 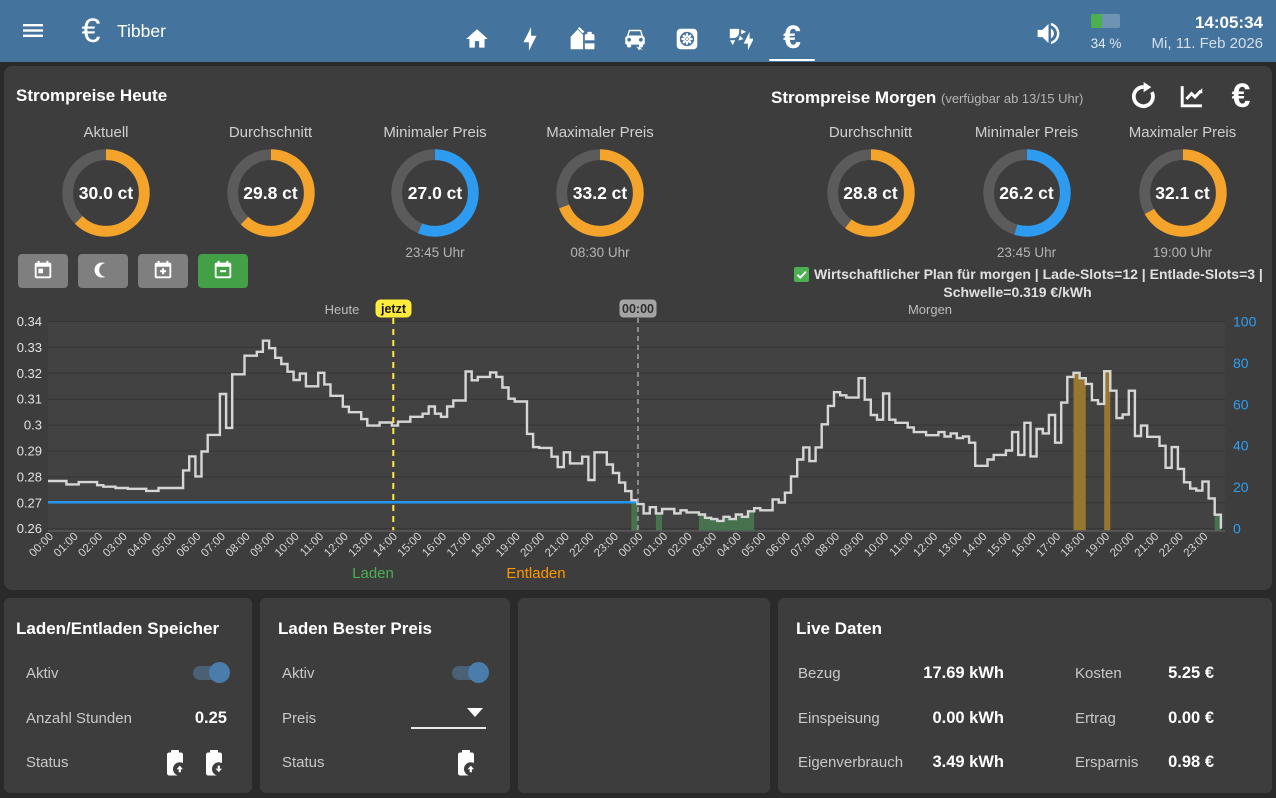 What do you see at coordinates (1237, 529) in the screenshot?
I see `svg-text: 0` at bounding box center [1237, 529].